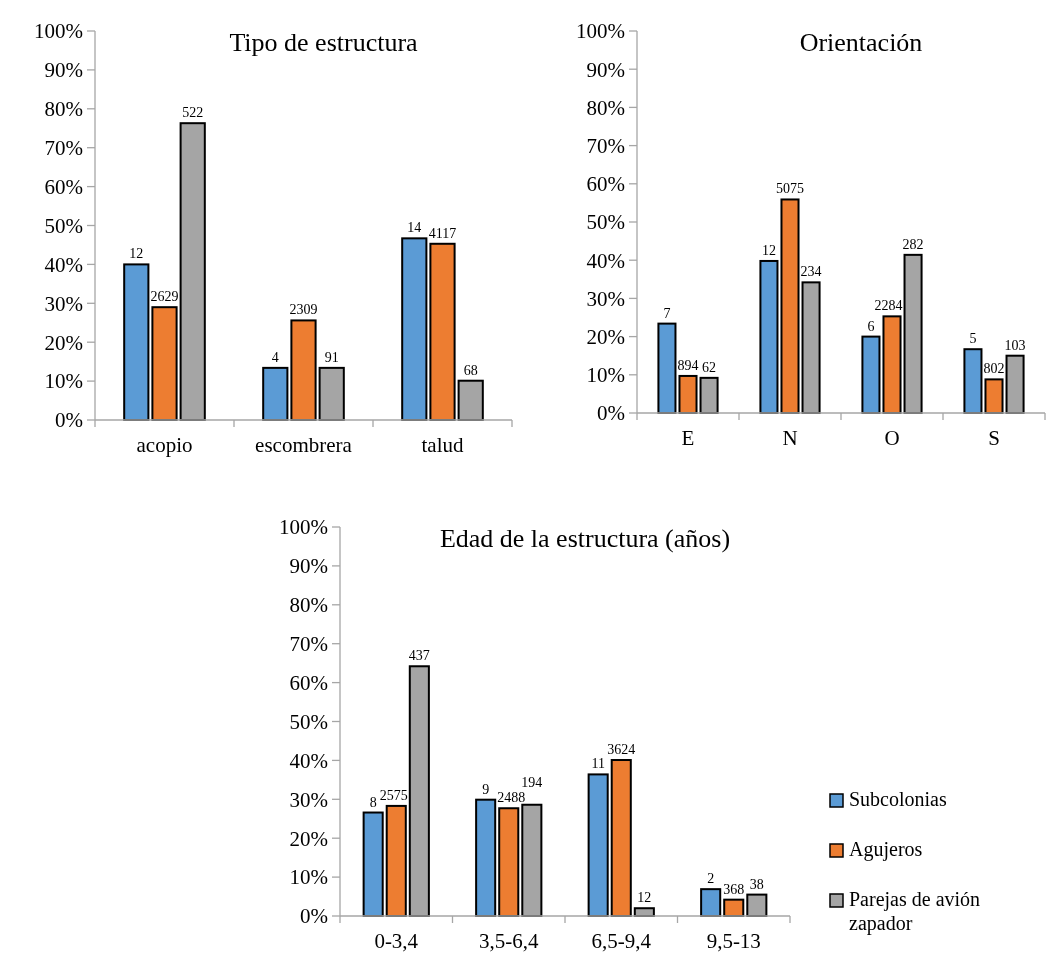  What do you see at coordinates (886, 849) in the screenshot?
I see `legend-label: Agujeros` at bounding box center [886, 849].